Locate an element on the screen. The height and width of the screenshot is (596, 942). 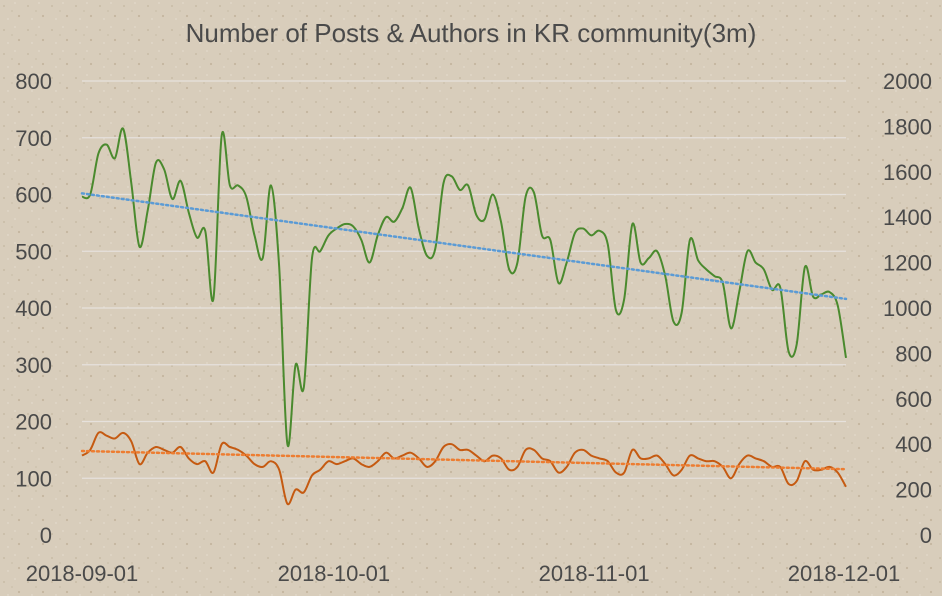
right-y-tick-label: 1000 is located at coordinates (907, 308).